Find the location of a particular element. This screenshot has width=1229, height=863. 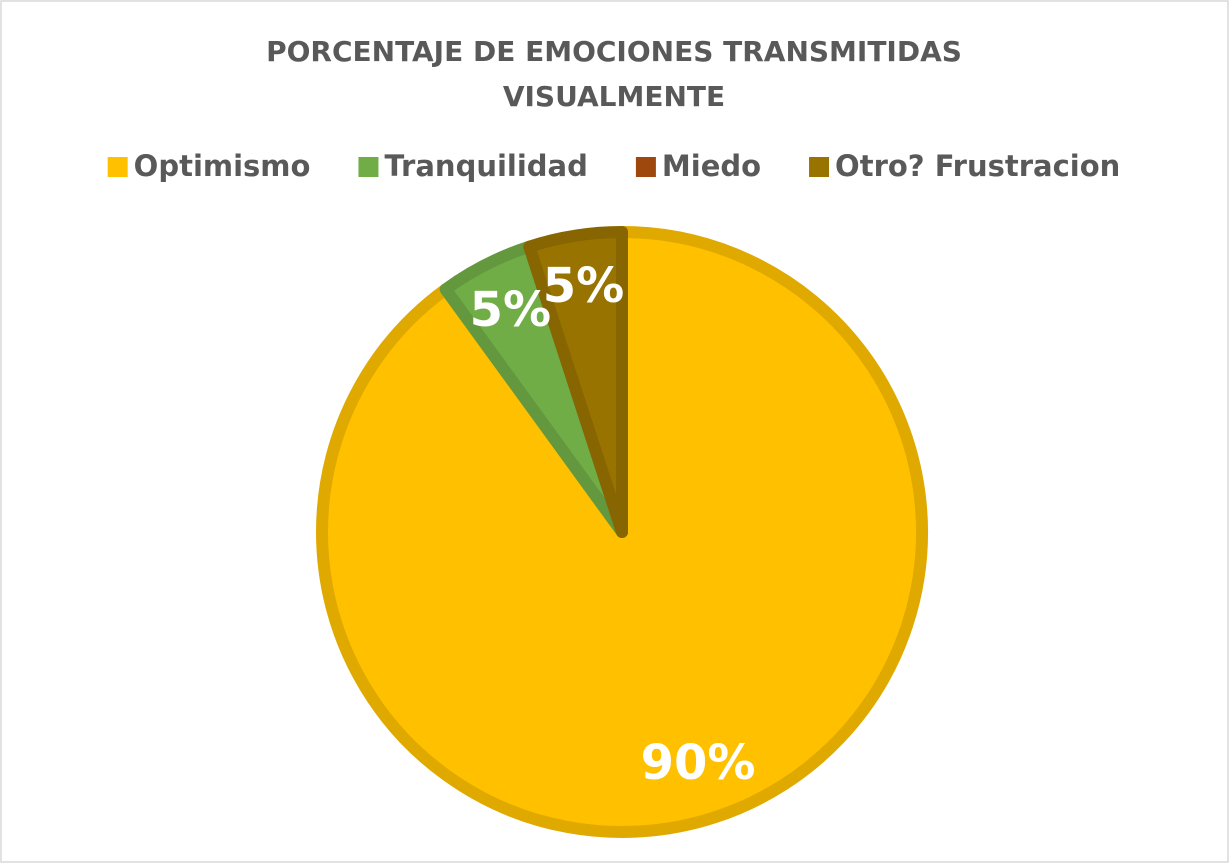

chart-title: VISUALMENTE is located at coordinates (614, 96).